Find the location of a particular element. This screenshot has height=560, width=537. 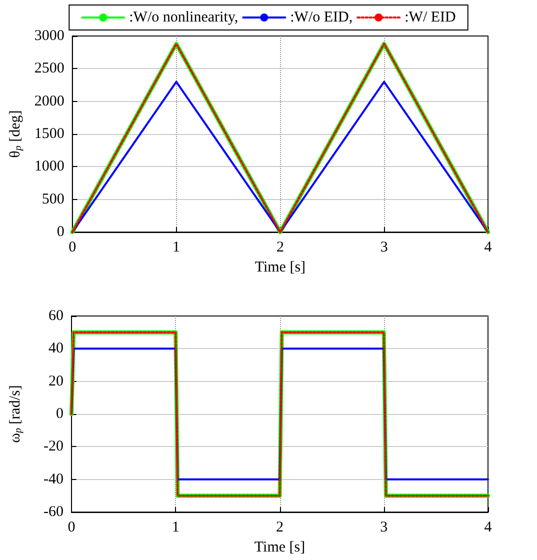

y-tick-label: -20 is located at coordinates (54, 446).